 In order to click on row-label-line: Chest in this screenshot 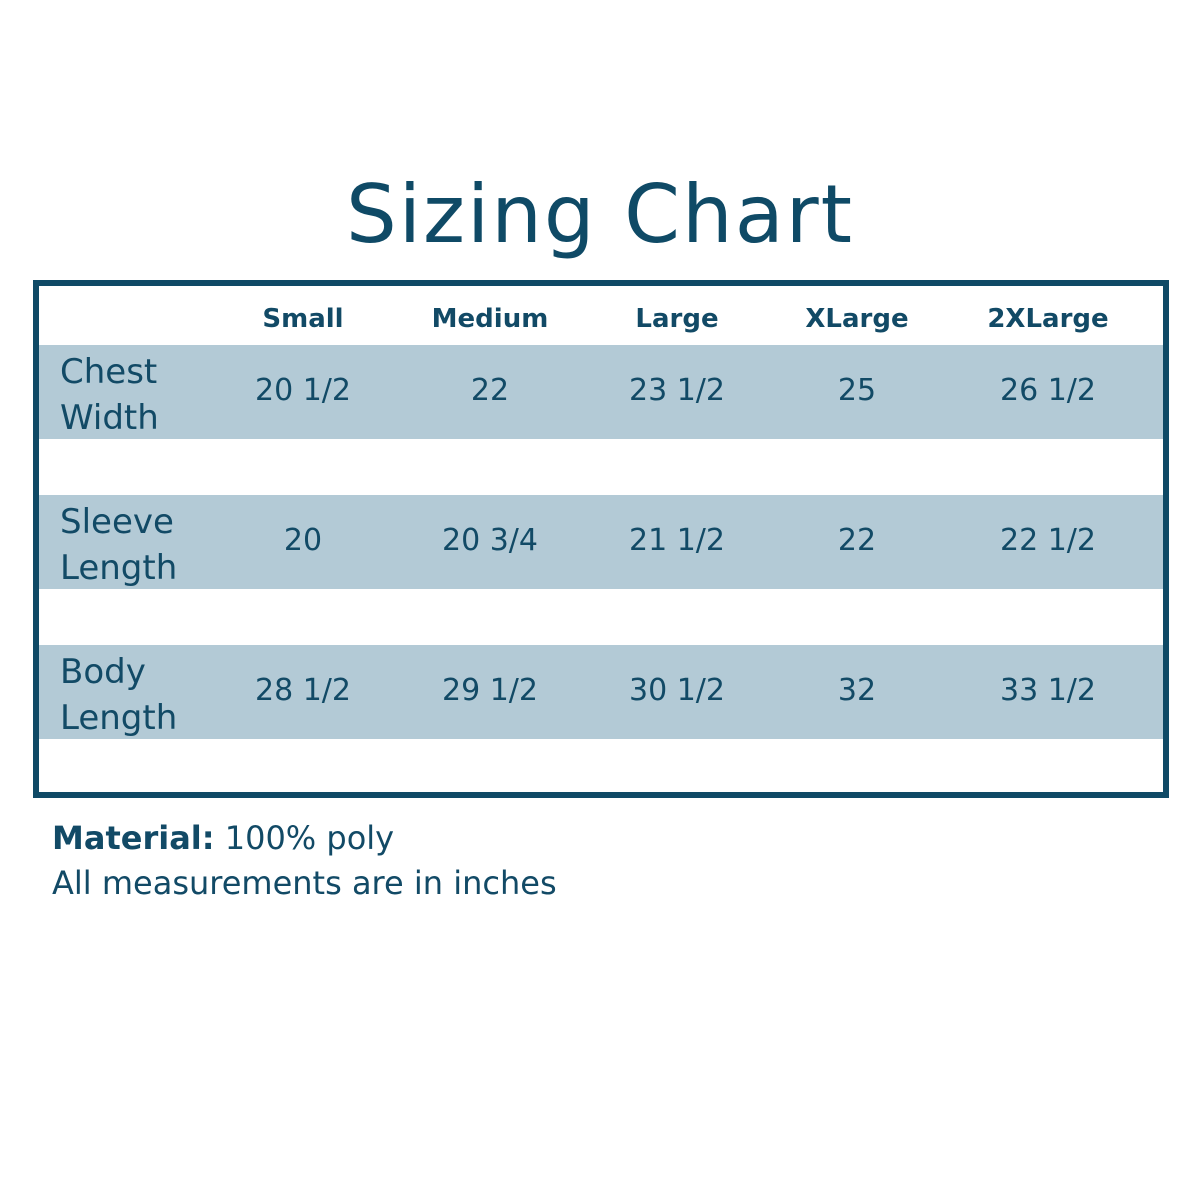, I will do `click(109, 372)`.